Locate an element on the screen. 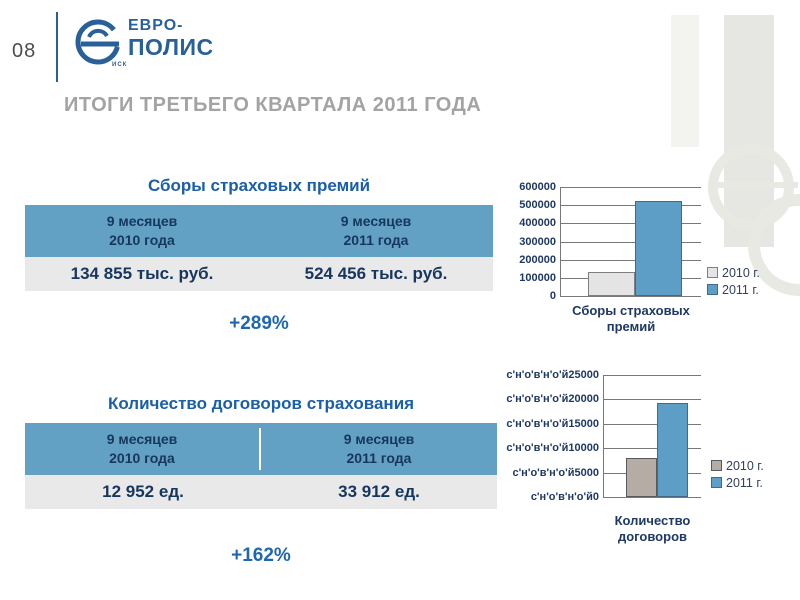 The width and height of the screenshot is (800, 600). y-axis-tick-label: с'н'о'в'н'о'й25000 is located at coordinates (552, 375).